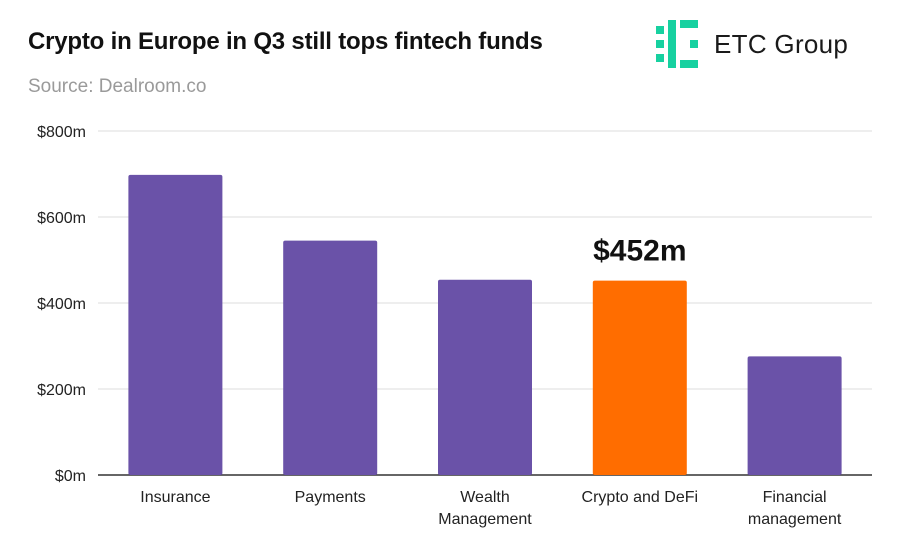  I want to click on x-tick-label: Payments, so click(330, 497).